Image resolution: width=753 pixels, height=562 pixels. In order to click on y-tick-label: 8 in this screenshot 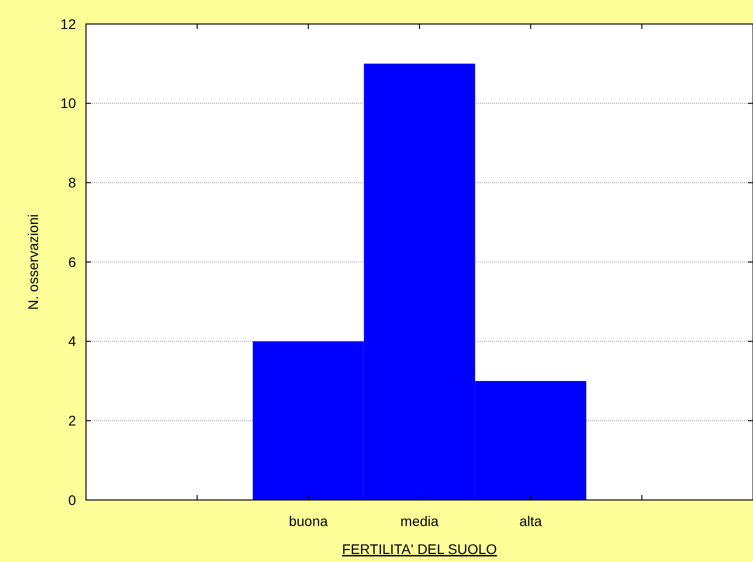, I will do `click(72, 182)`.